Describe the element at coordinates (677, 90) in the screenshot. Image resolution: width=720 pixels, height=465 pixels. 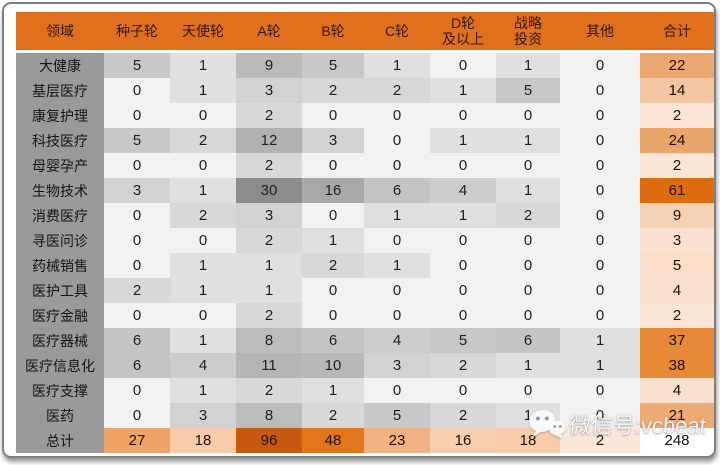
I see `row-total-cell: 14` at that location.